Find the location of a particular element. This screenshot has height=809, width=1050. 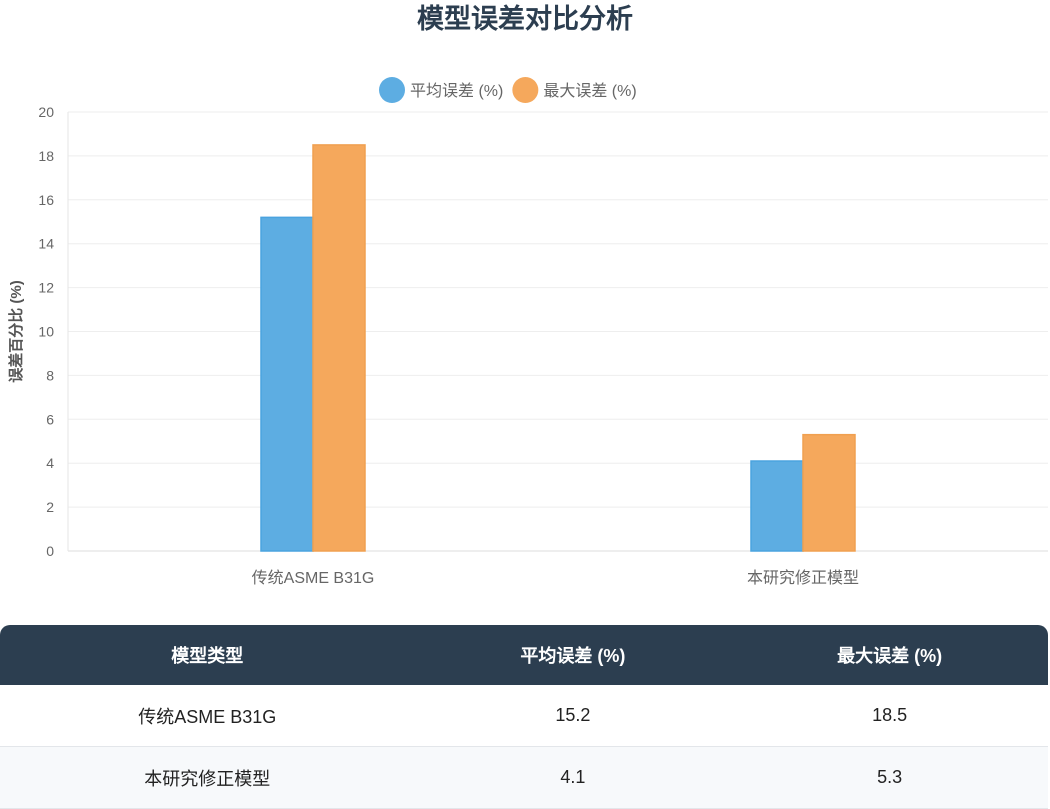

y-tick-label: 14 is located at coordinates (46, 244).